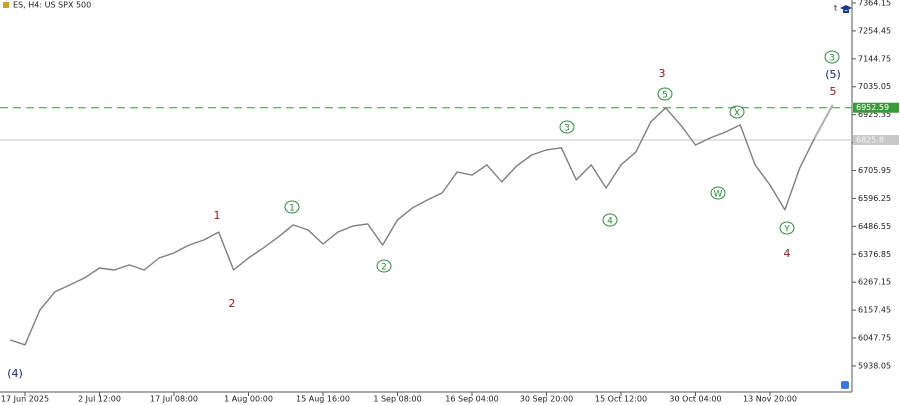 This screenshot has width=900, height=405. I want to click on x-tick-label: 30 Sep 20:00, so click(546, 399).